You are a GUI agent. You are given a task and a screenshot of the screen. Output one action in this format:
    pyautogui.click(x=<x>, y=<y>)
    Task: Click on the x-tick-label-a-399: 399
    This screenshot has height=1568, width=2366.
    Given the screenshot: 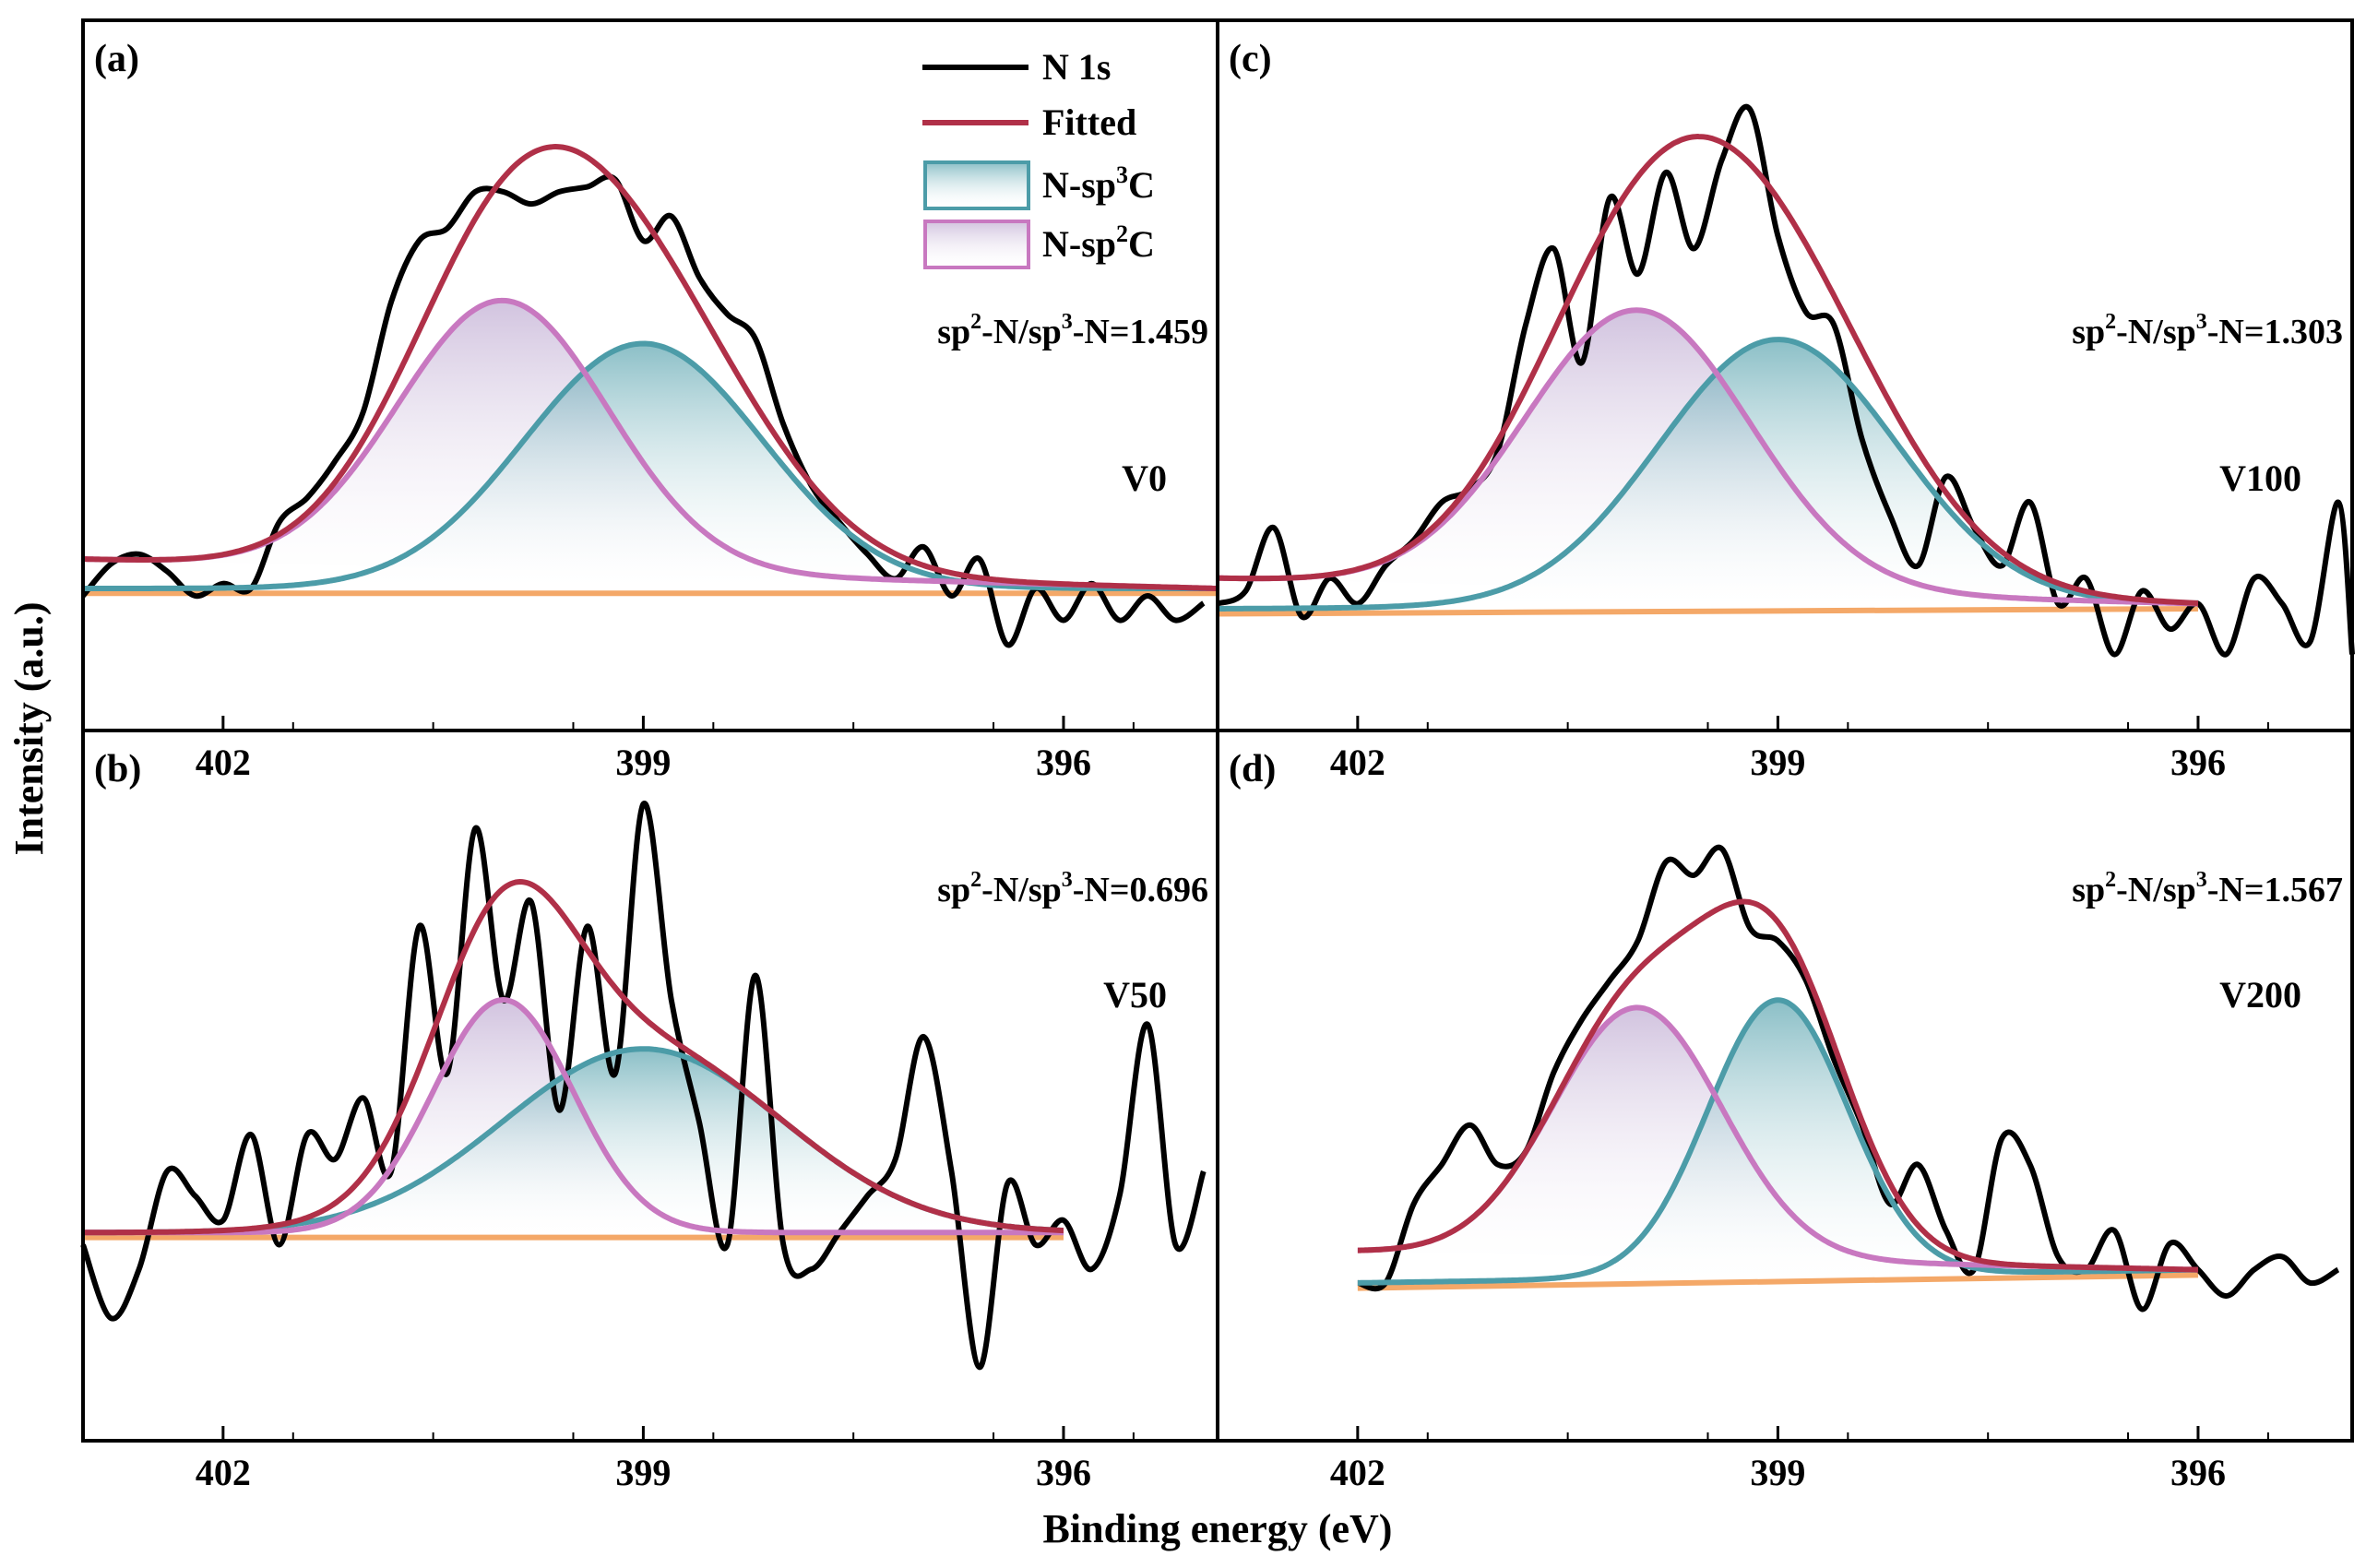 What is the action you would take?
    pyautogui.click(x=643, y=762)
    